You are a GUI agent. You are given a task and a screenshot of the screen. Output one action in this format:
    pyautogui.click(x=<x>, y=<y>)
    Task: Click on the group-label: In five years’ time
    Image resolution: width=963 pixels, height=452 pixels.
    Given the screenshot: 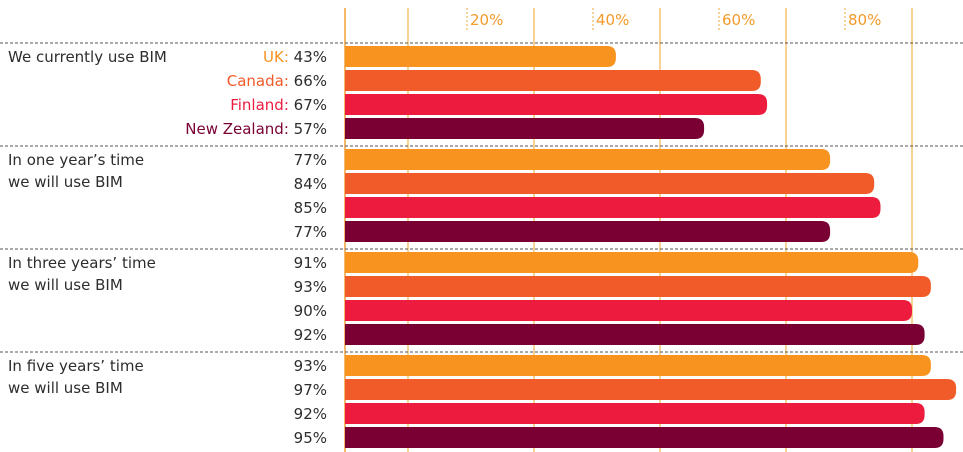 What is the action you would take?
    pyautogui.click(x=76, y=366)
    